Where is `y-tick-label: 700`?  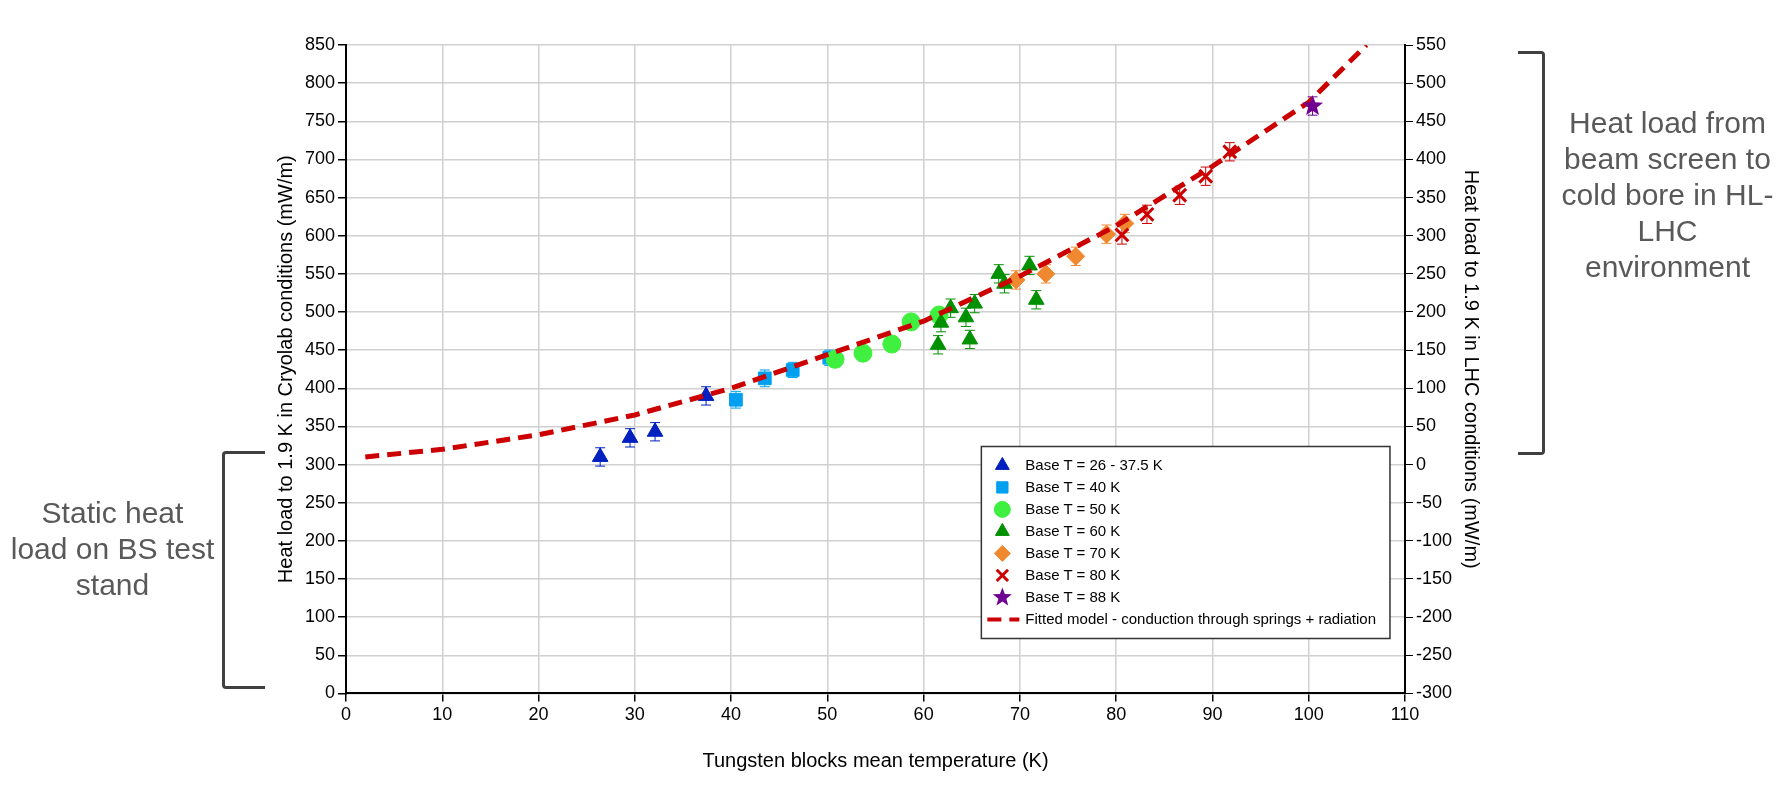
y-tick-label: 700 is located at coordinates (320, 158).